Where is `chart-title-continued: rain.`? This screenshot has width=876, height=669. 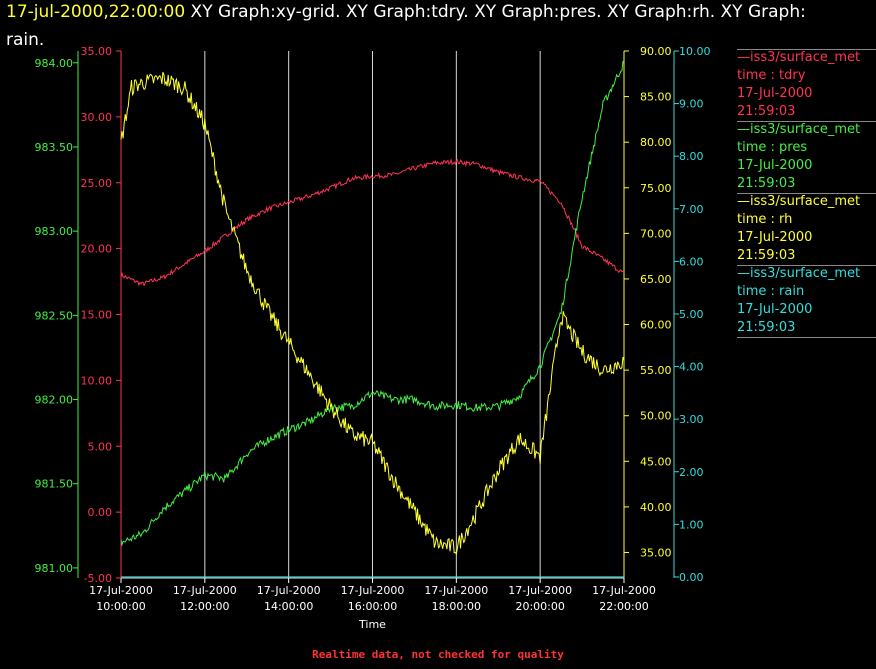
chart-title-continued: rain. is located at coordinates (25, 40).